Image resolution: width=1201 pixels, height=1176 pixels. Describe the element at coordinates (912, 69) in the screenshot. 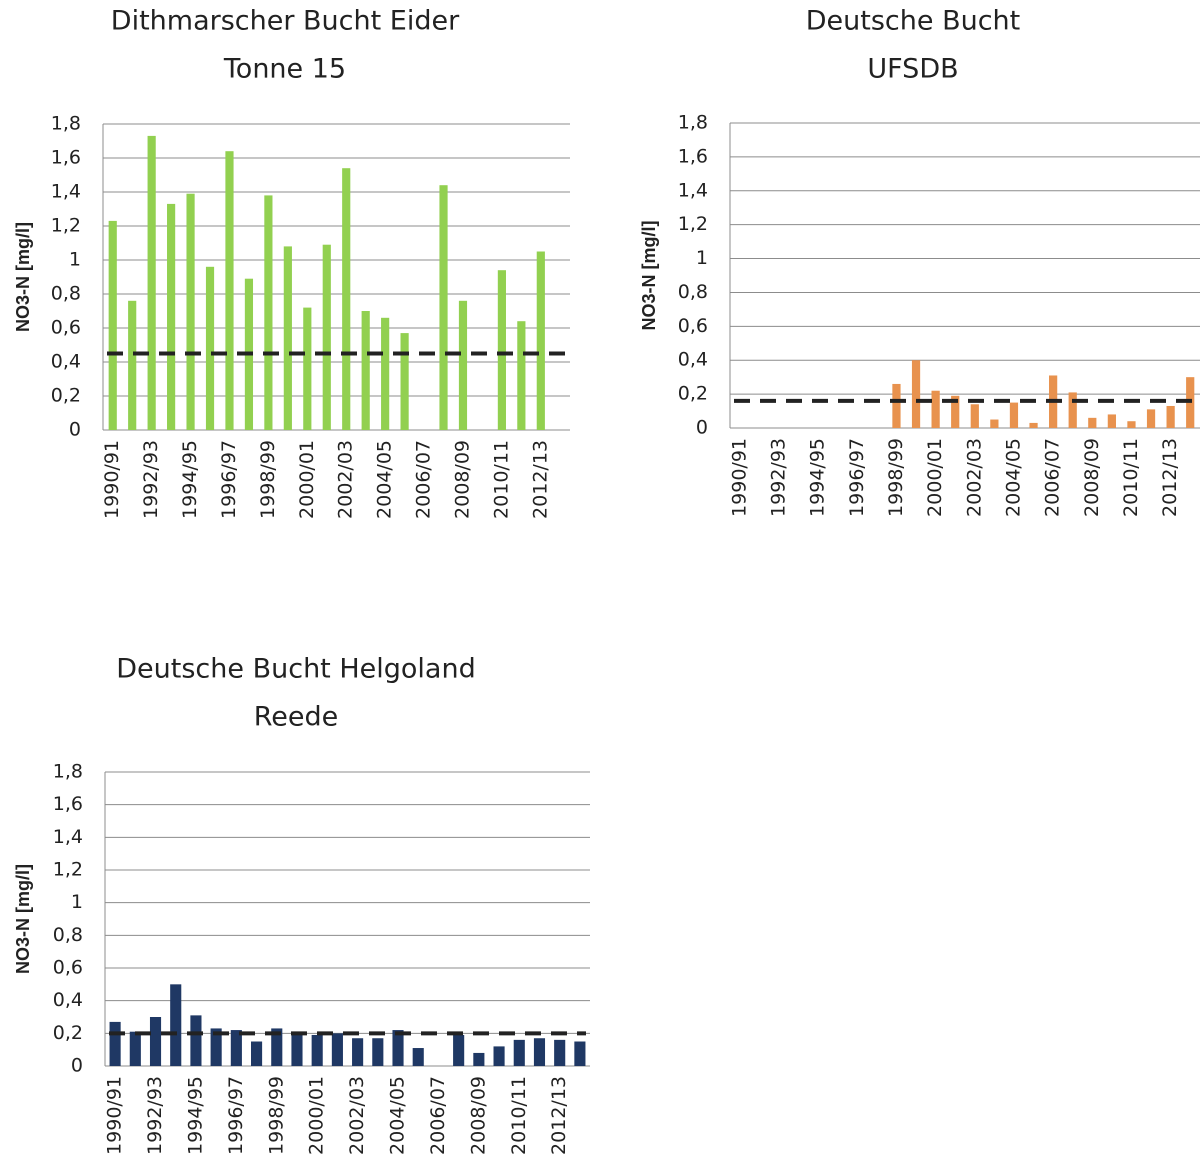

I see `chart-title: UFSDB` at that location.